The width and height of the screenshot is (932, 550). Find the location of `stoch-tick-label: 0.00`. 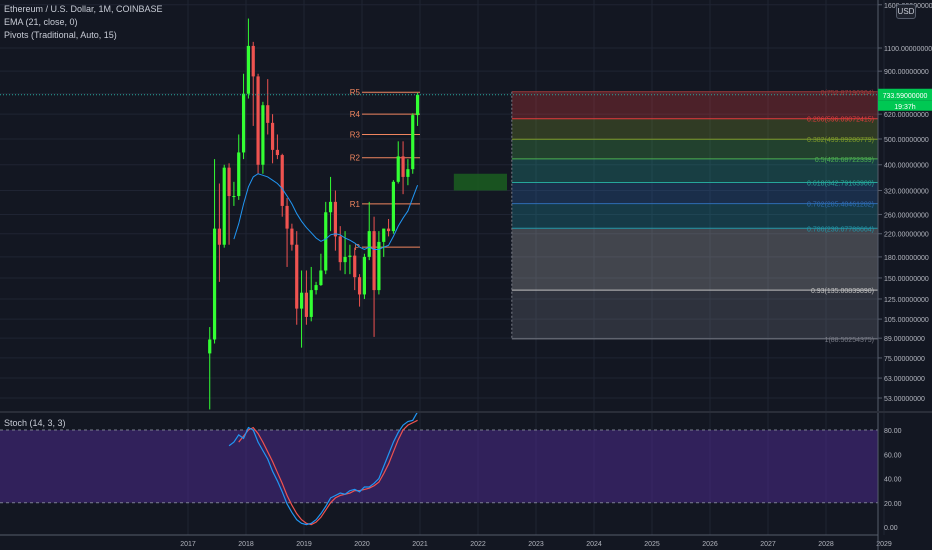

stoch-tick-label: 0.00 is located at coordinates (891, 528).